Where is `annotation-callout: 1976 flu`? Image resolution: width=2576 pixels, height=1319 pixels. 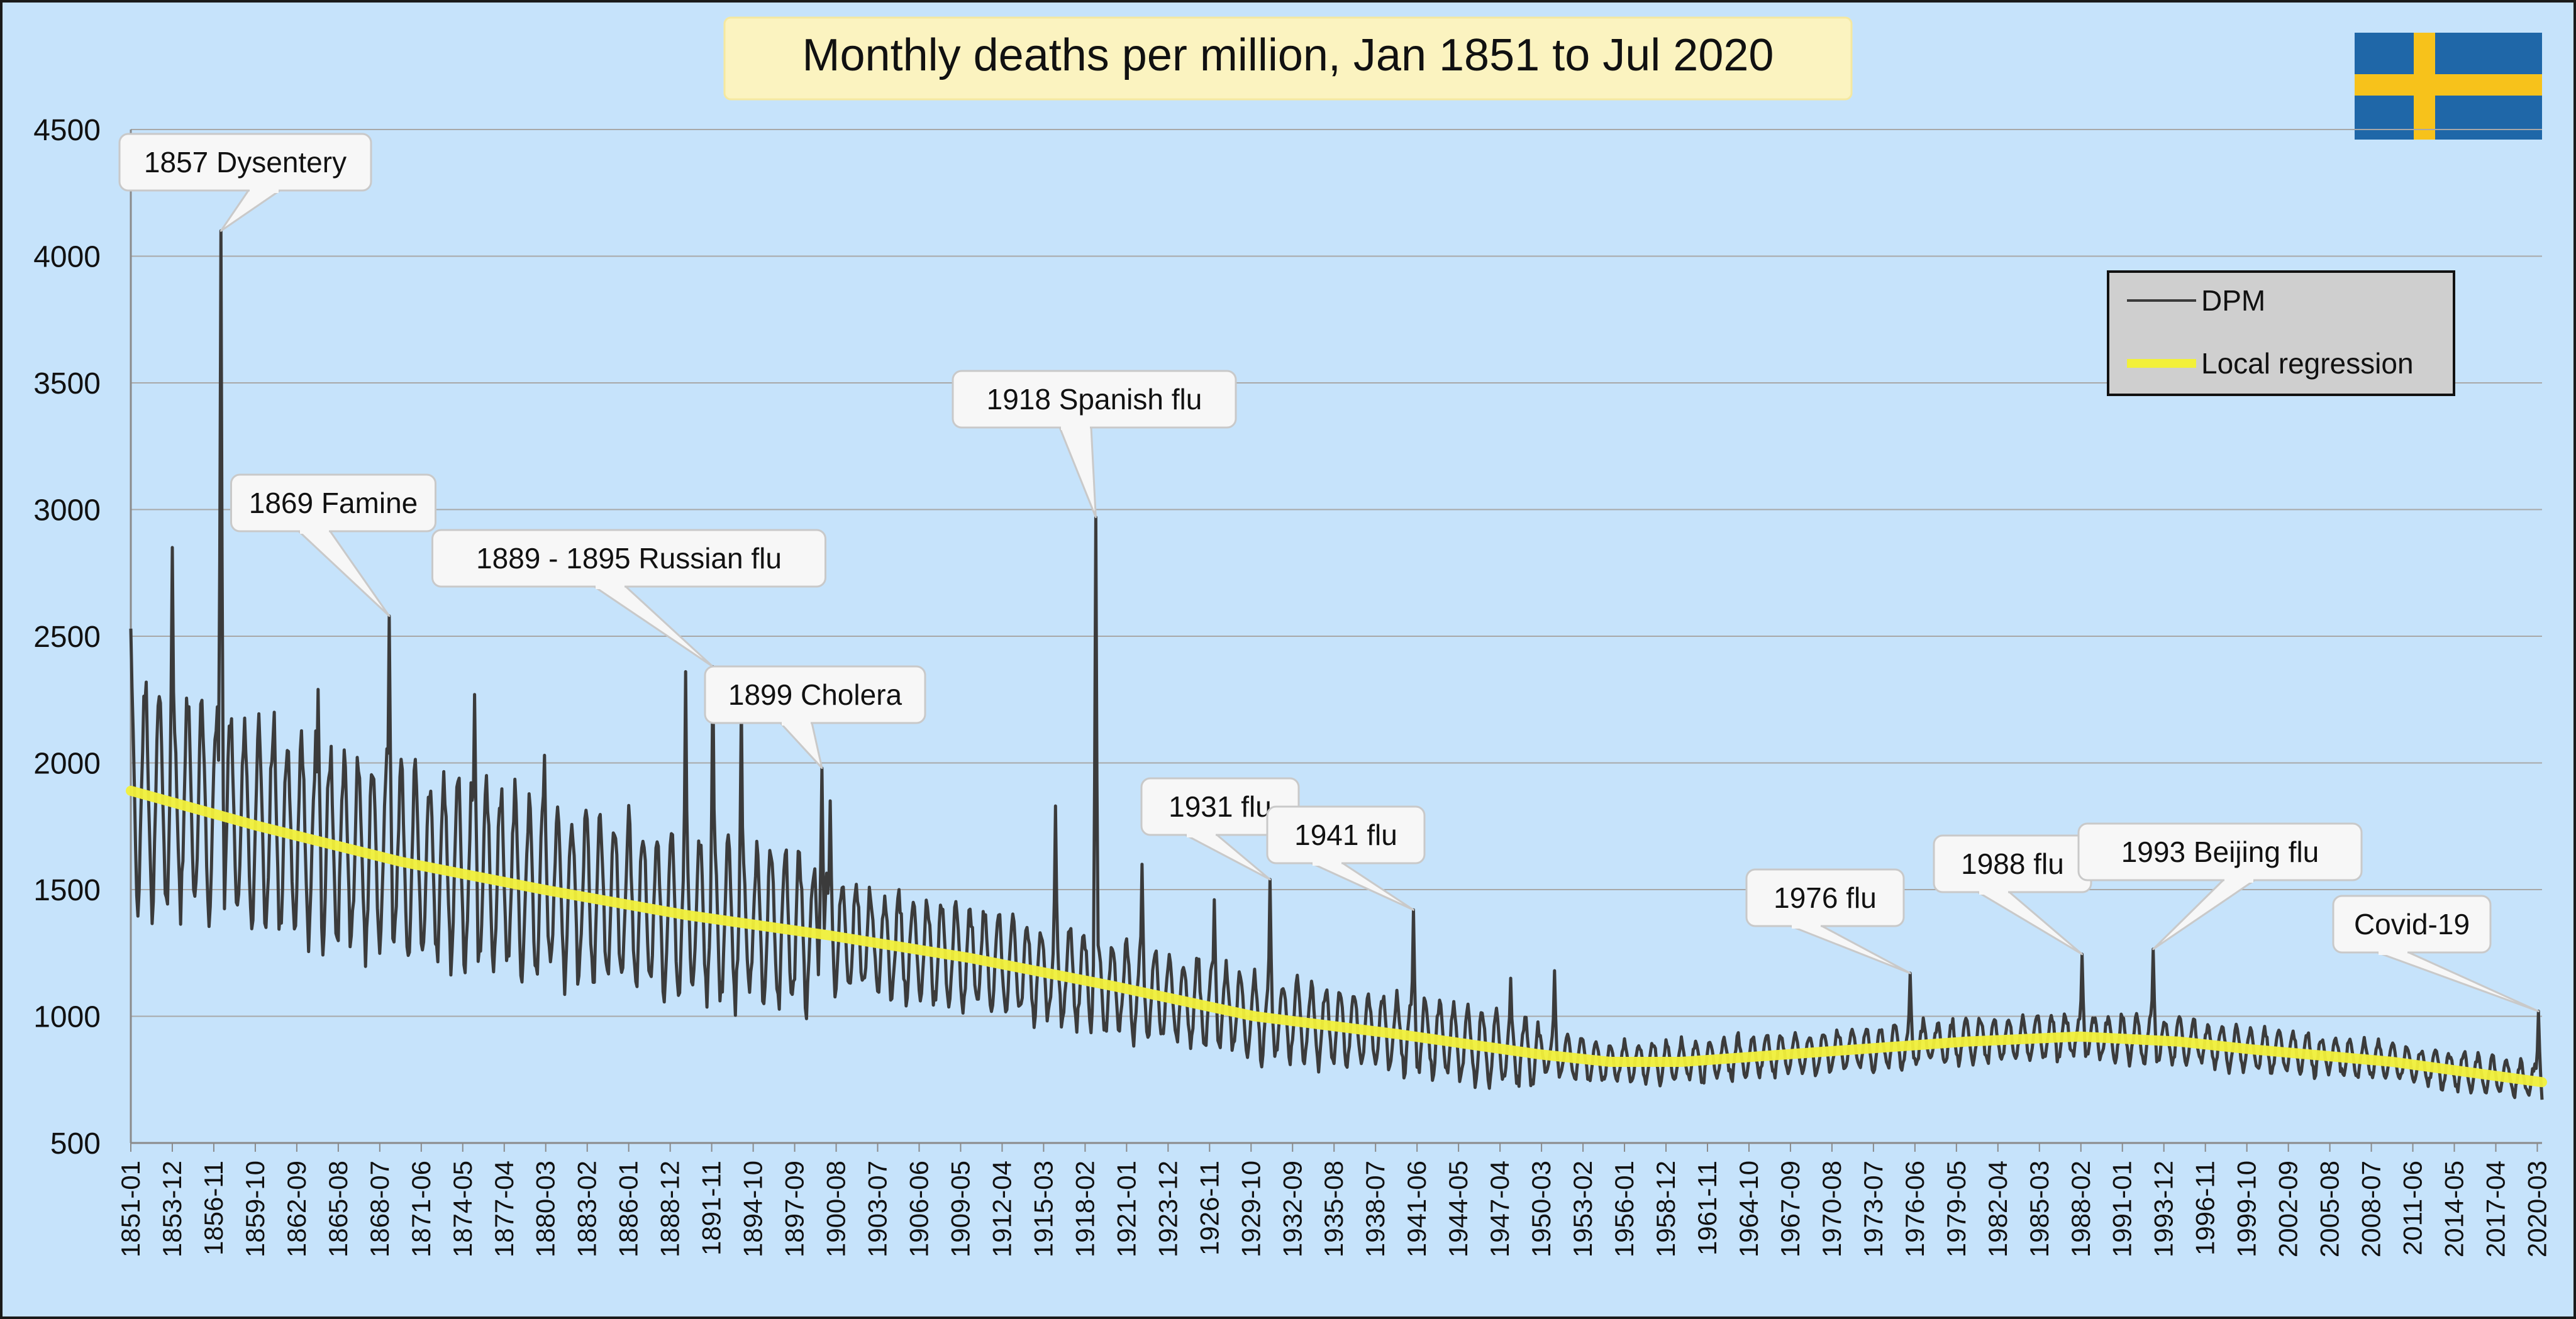 annotation-callout: 1976 flu is located at coordinates (1828, 921).